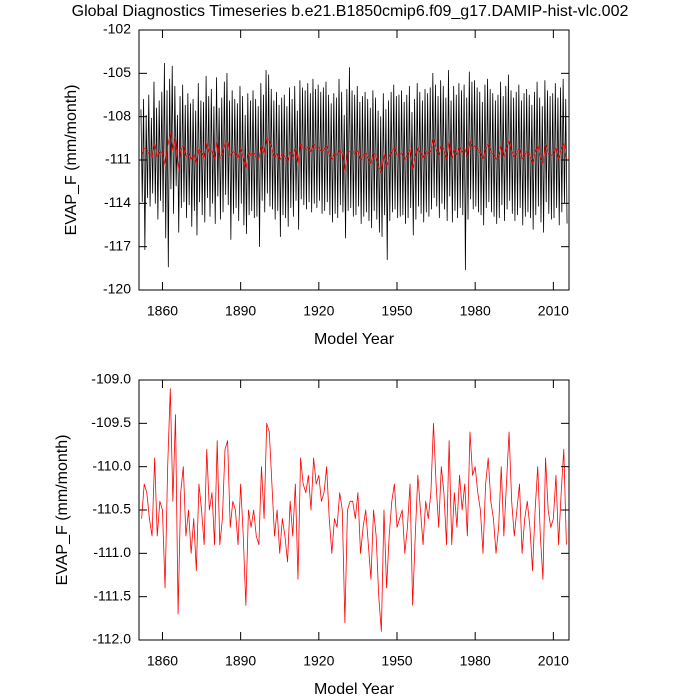  Describe the element at coordinates (117, 72) in the screenshot. I see `y-tick-label: -105` at that location.